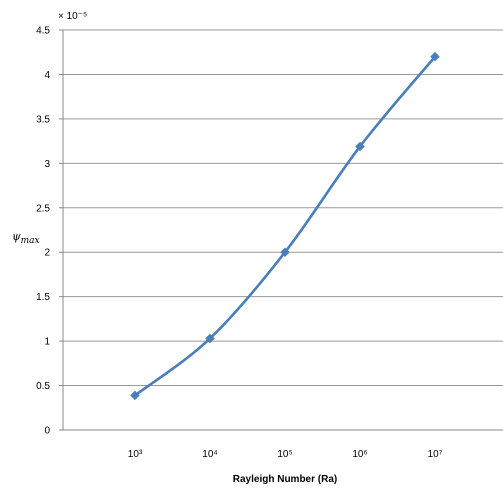  I want to click on x-axis-label: Rayleigh Number (Ra), so click(285, 479).